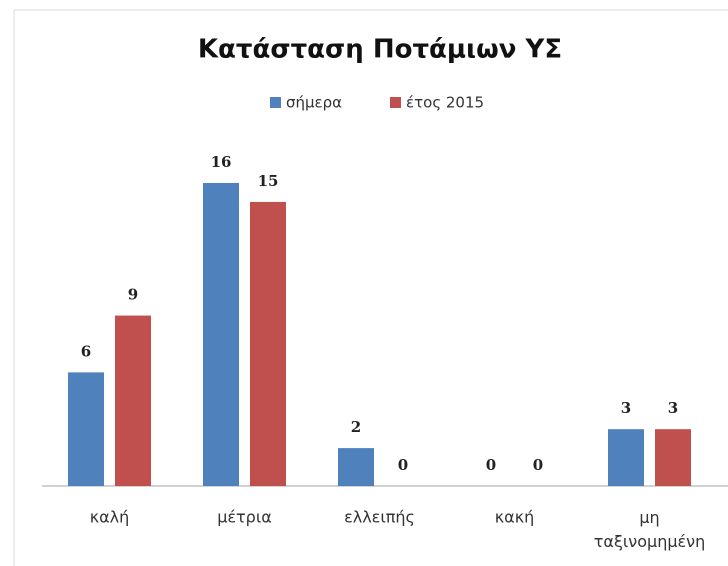 The image size is (728, 566). Describe the element at coordinates (356, 427) in the screenshot. I see `value-label: 2` at that location.